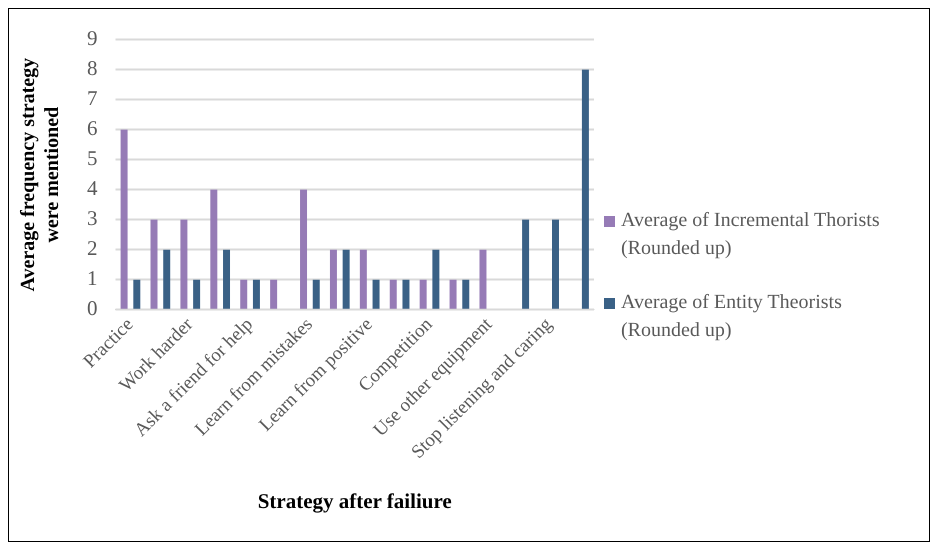 The width and height of the screenshot is (940, 552). What do you see at coordinates (92, 188) in the screenshot?
I see `y-tick-label: 4` at bounding box center [92, 188].